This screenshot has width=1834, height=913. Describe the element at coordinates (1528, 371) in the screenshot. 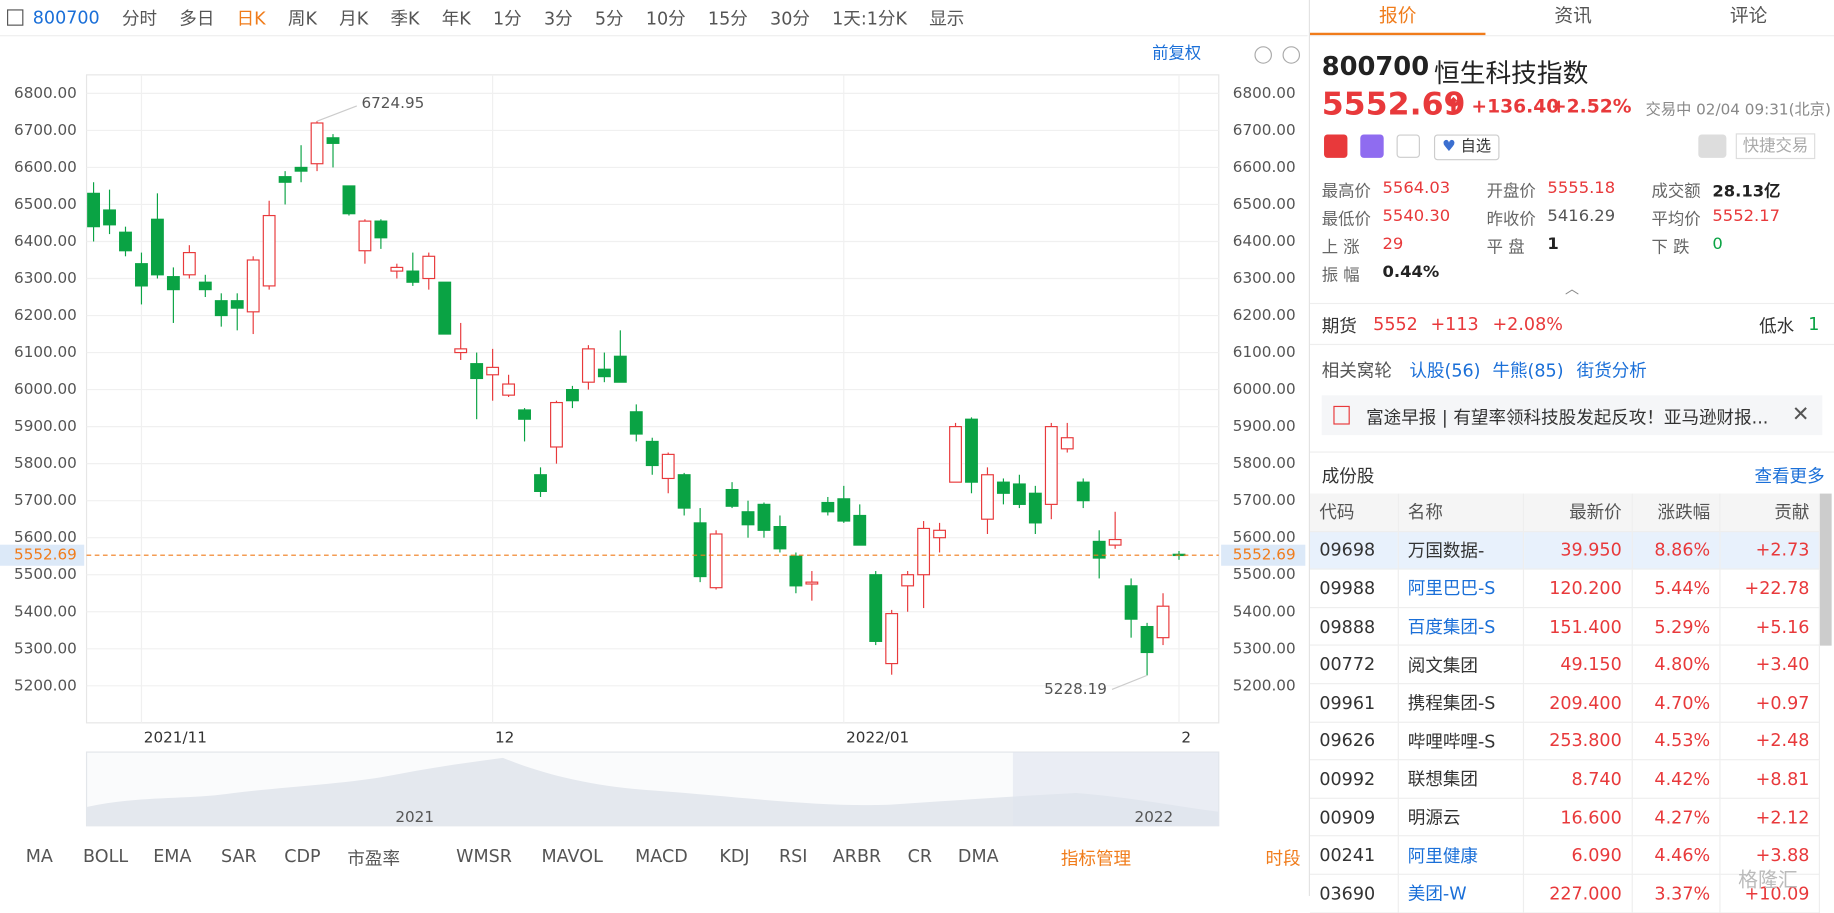

I see `warrant-link: 牛熊(85)` at that location.